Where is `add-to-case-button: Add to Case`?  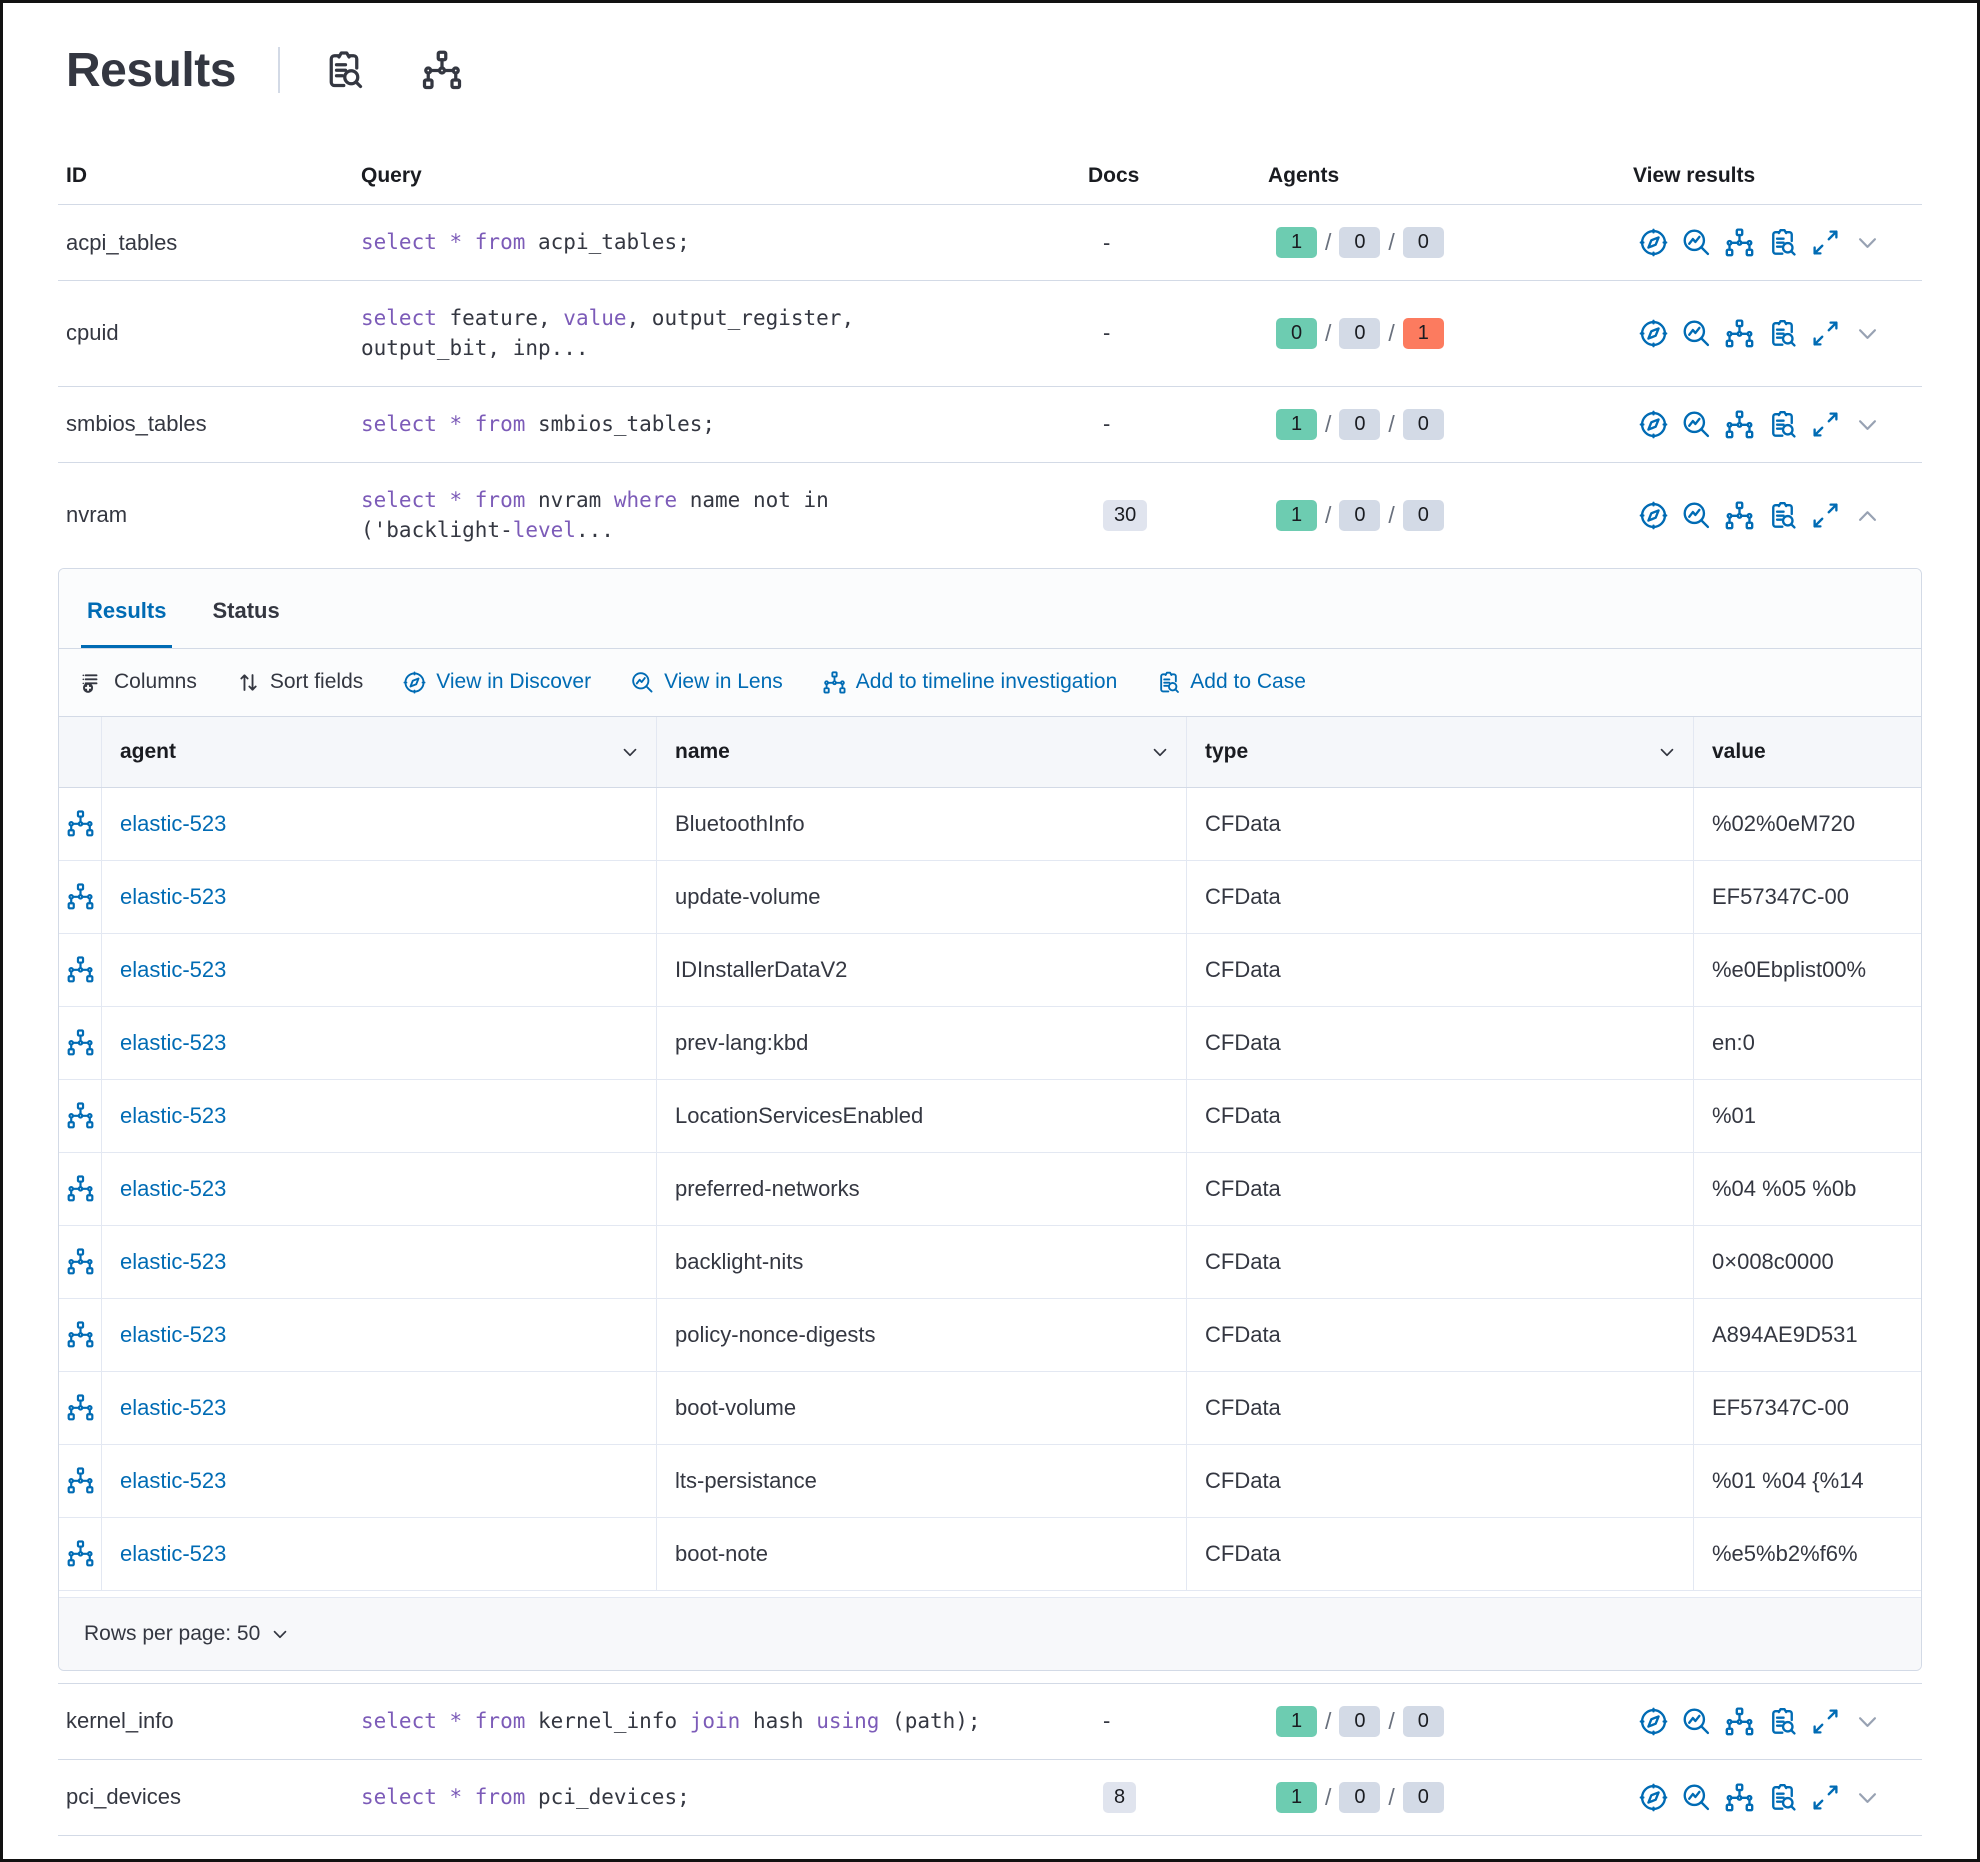 add-to-case-button: Add to Case is located at coordinates (1231, 682).